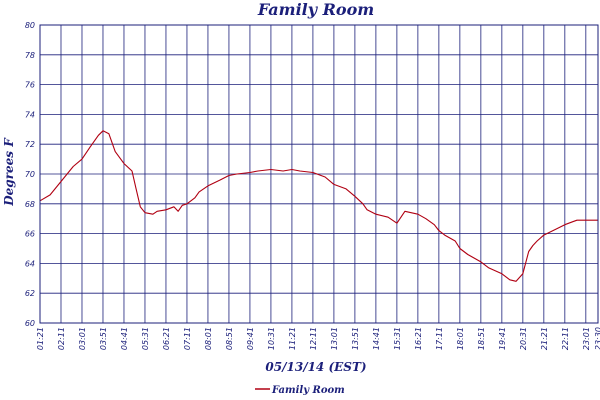  Describe the element at coordinates (229, 338) in the screenshot. I see `x-tick-label: 08:51` at that location.